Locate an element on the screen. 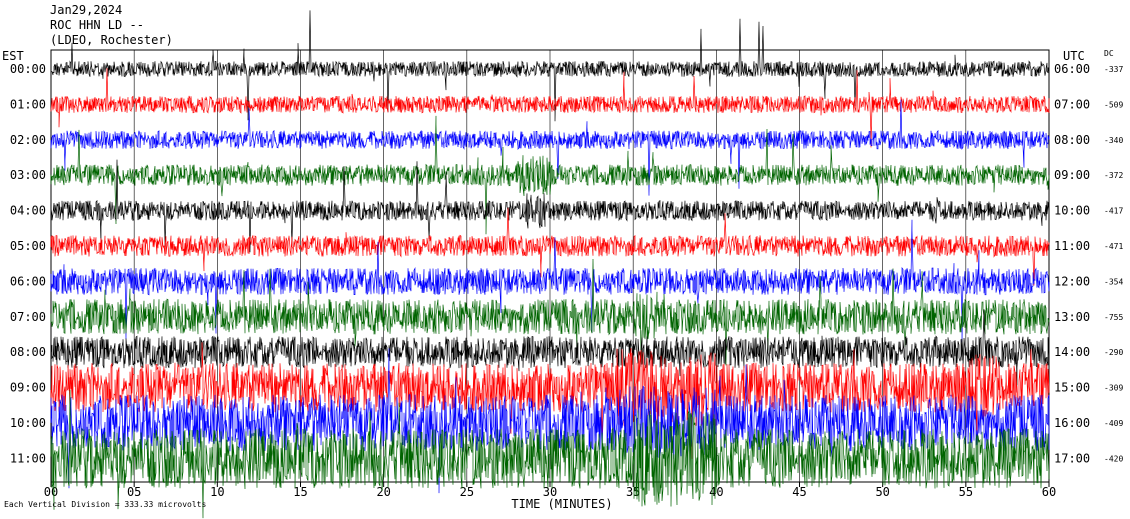 The height and width of the screenshot is (519, 1130). x-tick-label: 30 is located at coordinates (550, 492).